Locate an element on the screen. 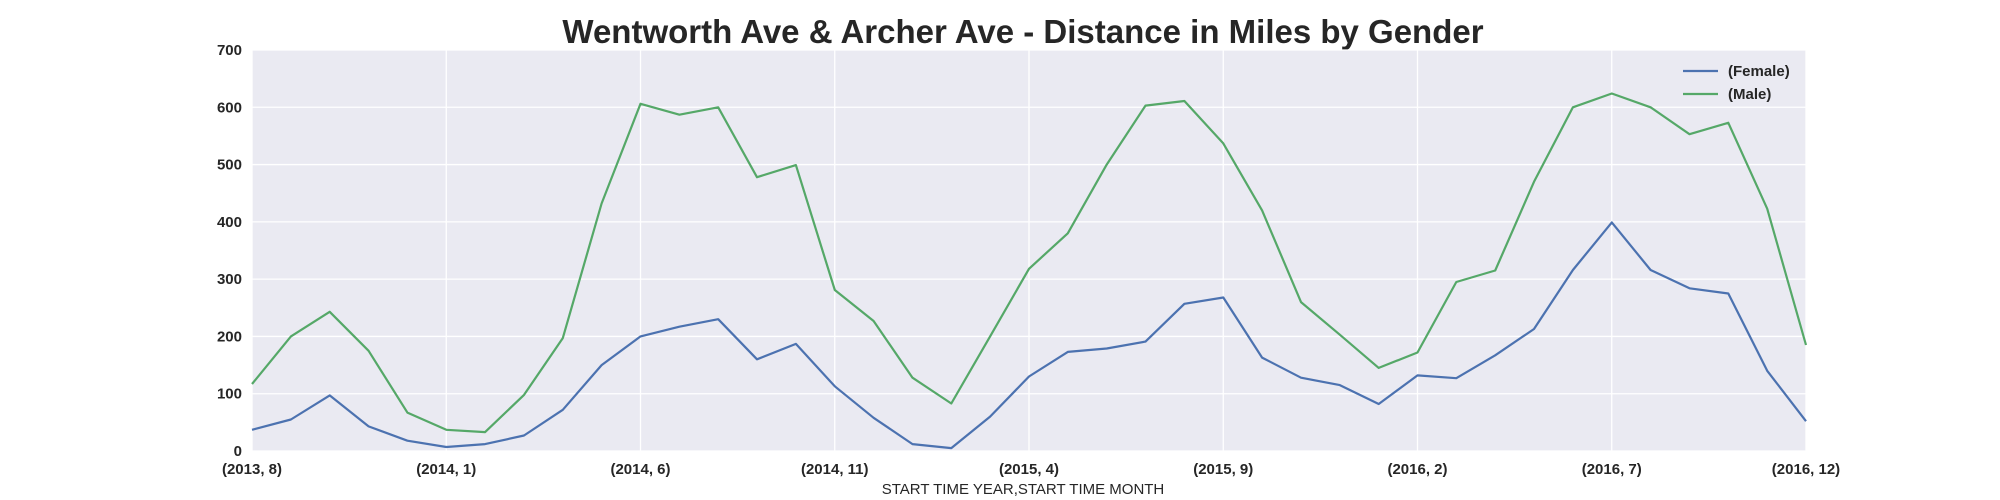 This screenshot has width=2000, height=500. y-tick-label: 0 is located at coordinates (238, 451).